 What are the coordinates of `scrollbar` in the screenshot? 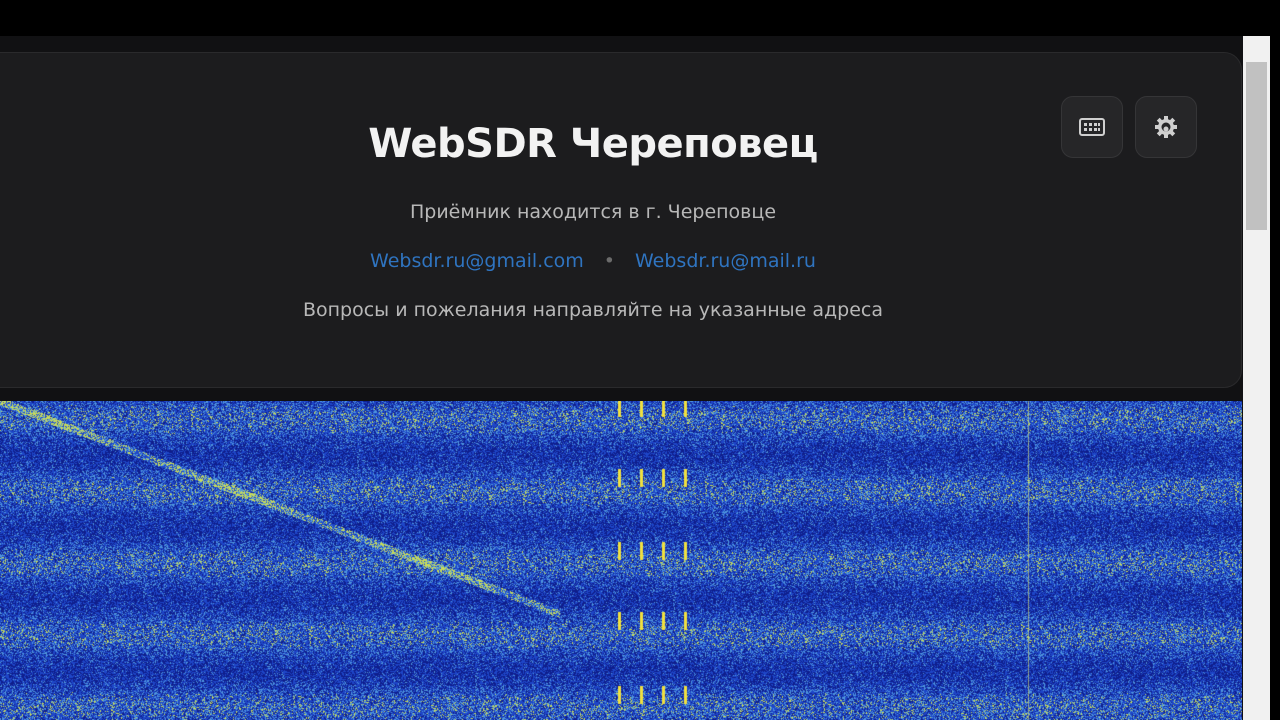 It's located at (1256, 378).